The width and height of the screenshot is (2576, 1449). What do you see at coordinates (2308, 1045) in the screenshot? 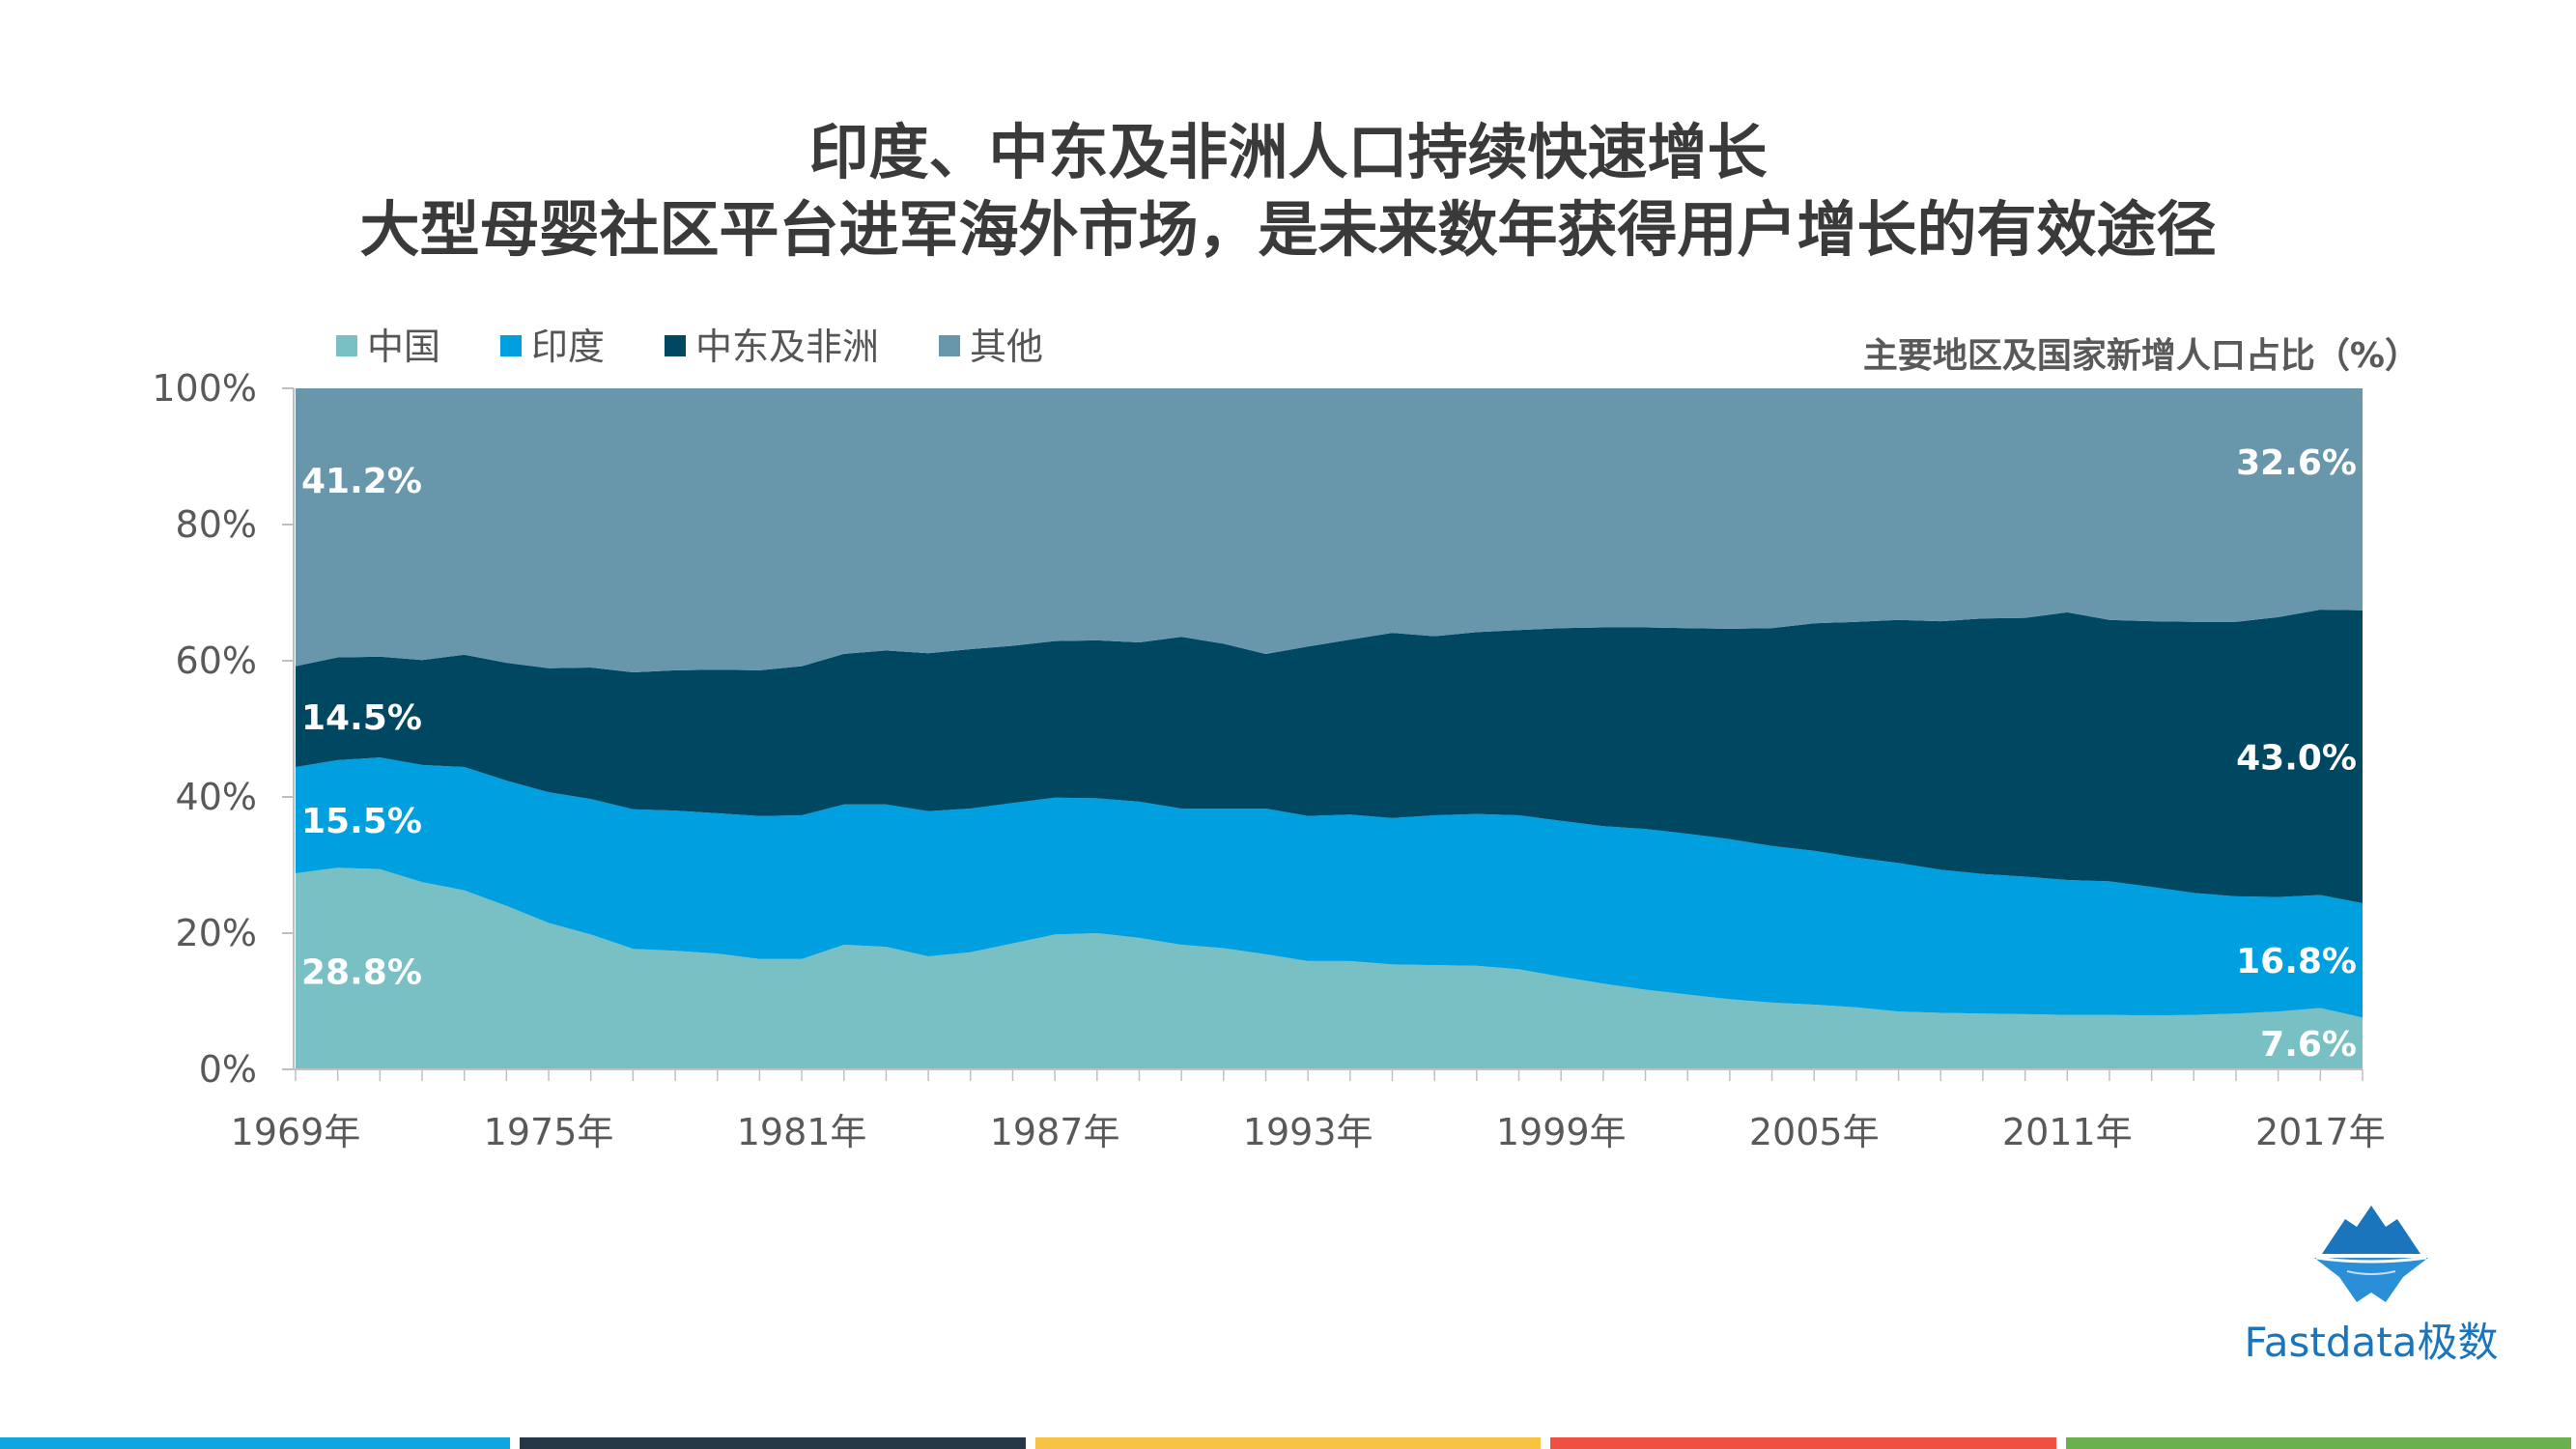
I see `data-label: 7.6%` at bounding box center [2308, 1045].